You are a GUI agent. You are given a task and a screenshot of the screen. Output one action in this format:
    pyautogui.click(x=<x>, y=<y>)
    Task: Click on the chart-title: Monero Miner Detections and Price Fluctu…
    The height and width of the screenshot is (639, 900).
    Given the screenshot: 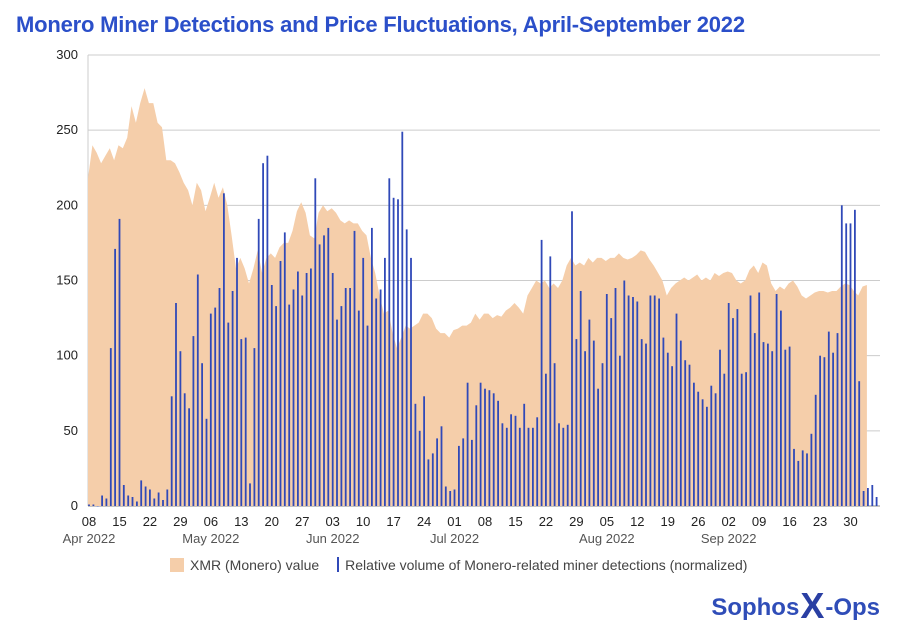 What is the action you would take?
    pyautogui.click(x=380, y=24)
    